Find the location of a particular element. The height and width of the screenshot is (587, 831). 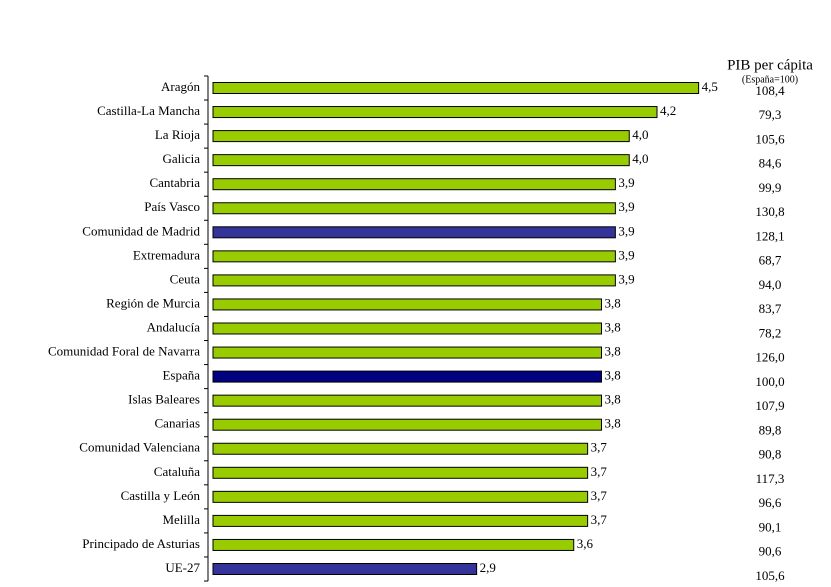

column-value: 128,1 is located at coordinates (769, 235).